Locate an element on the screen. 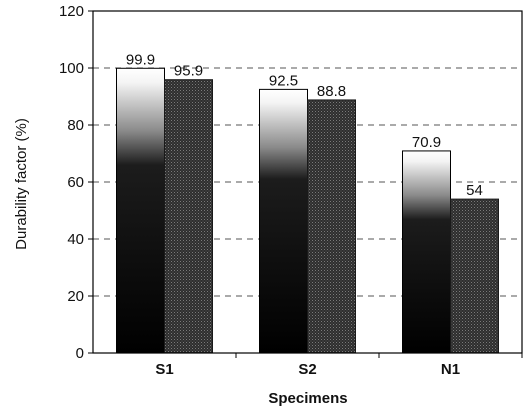 The width and height of the screenshot is (523, 412). value-label-s2-series2: 88.8 is located at coordinates (331, 91).